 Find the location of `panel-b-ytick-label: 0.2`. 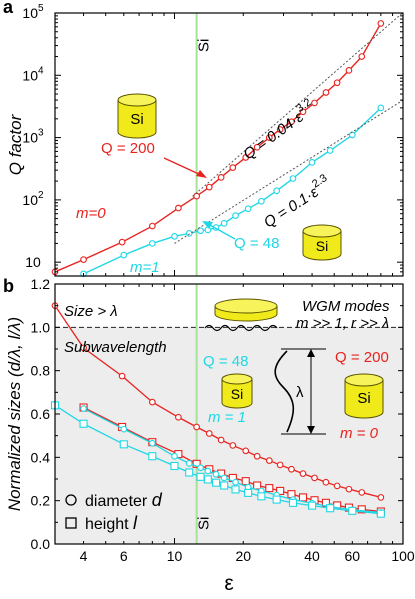

panel-b-ytick-label: 0.2 is located at coordinates (41, 501).